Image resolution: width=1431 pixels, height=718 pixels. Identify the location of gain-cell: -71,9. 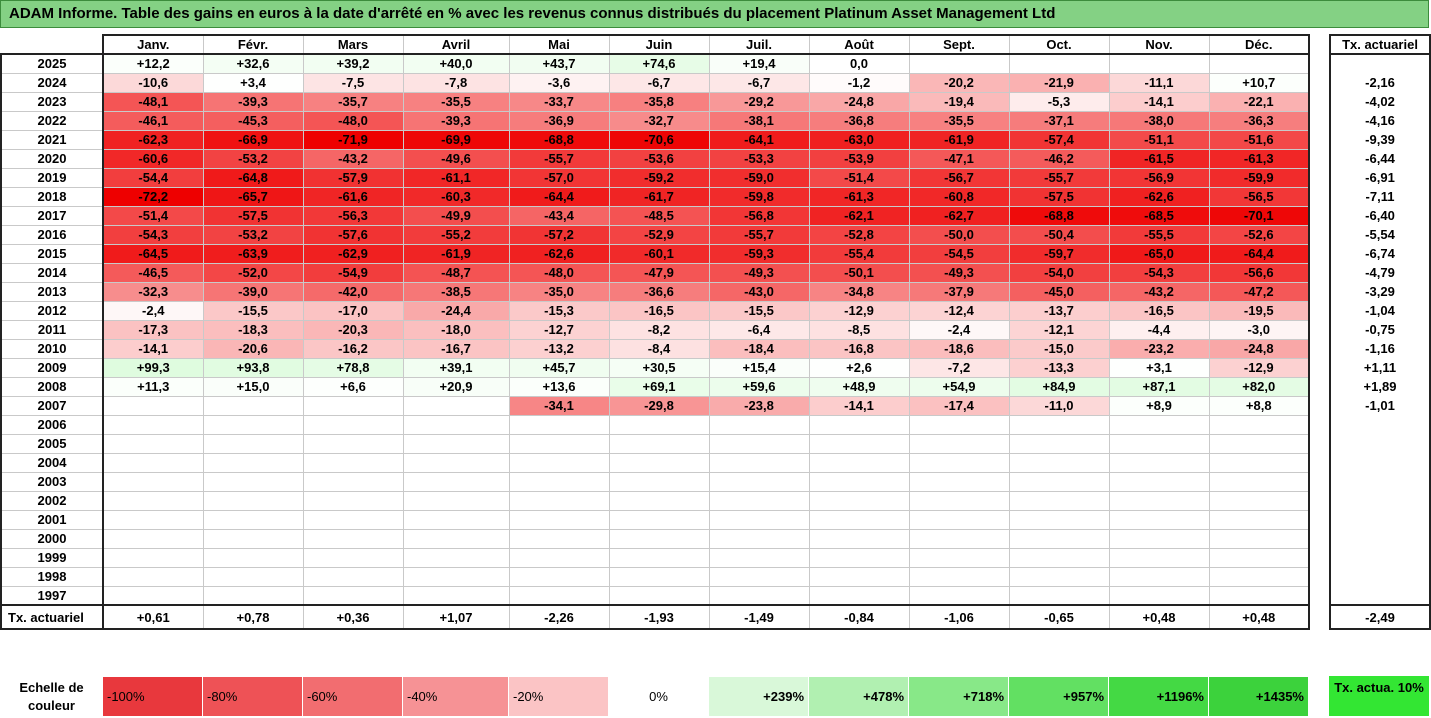
(353, 139).